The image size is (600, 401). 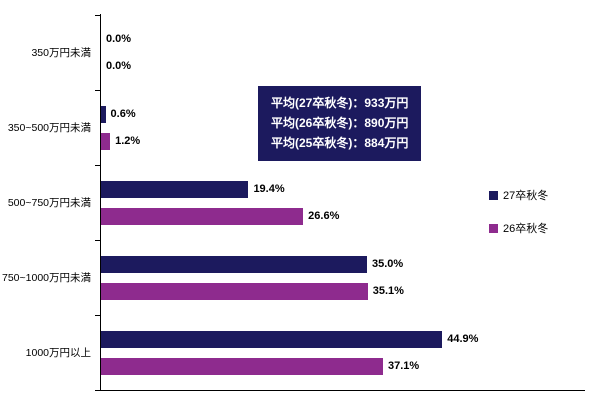 I want to click on legend-label: 26卒秋冬, so click(x=526, y=229).